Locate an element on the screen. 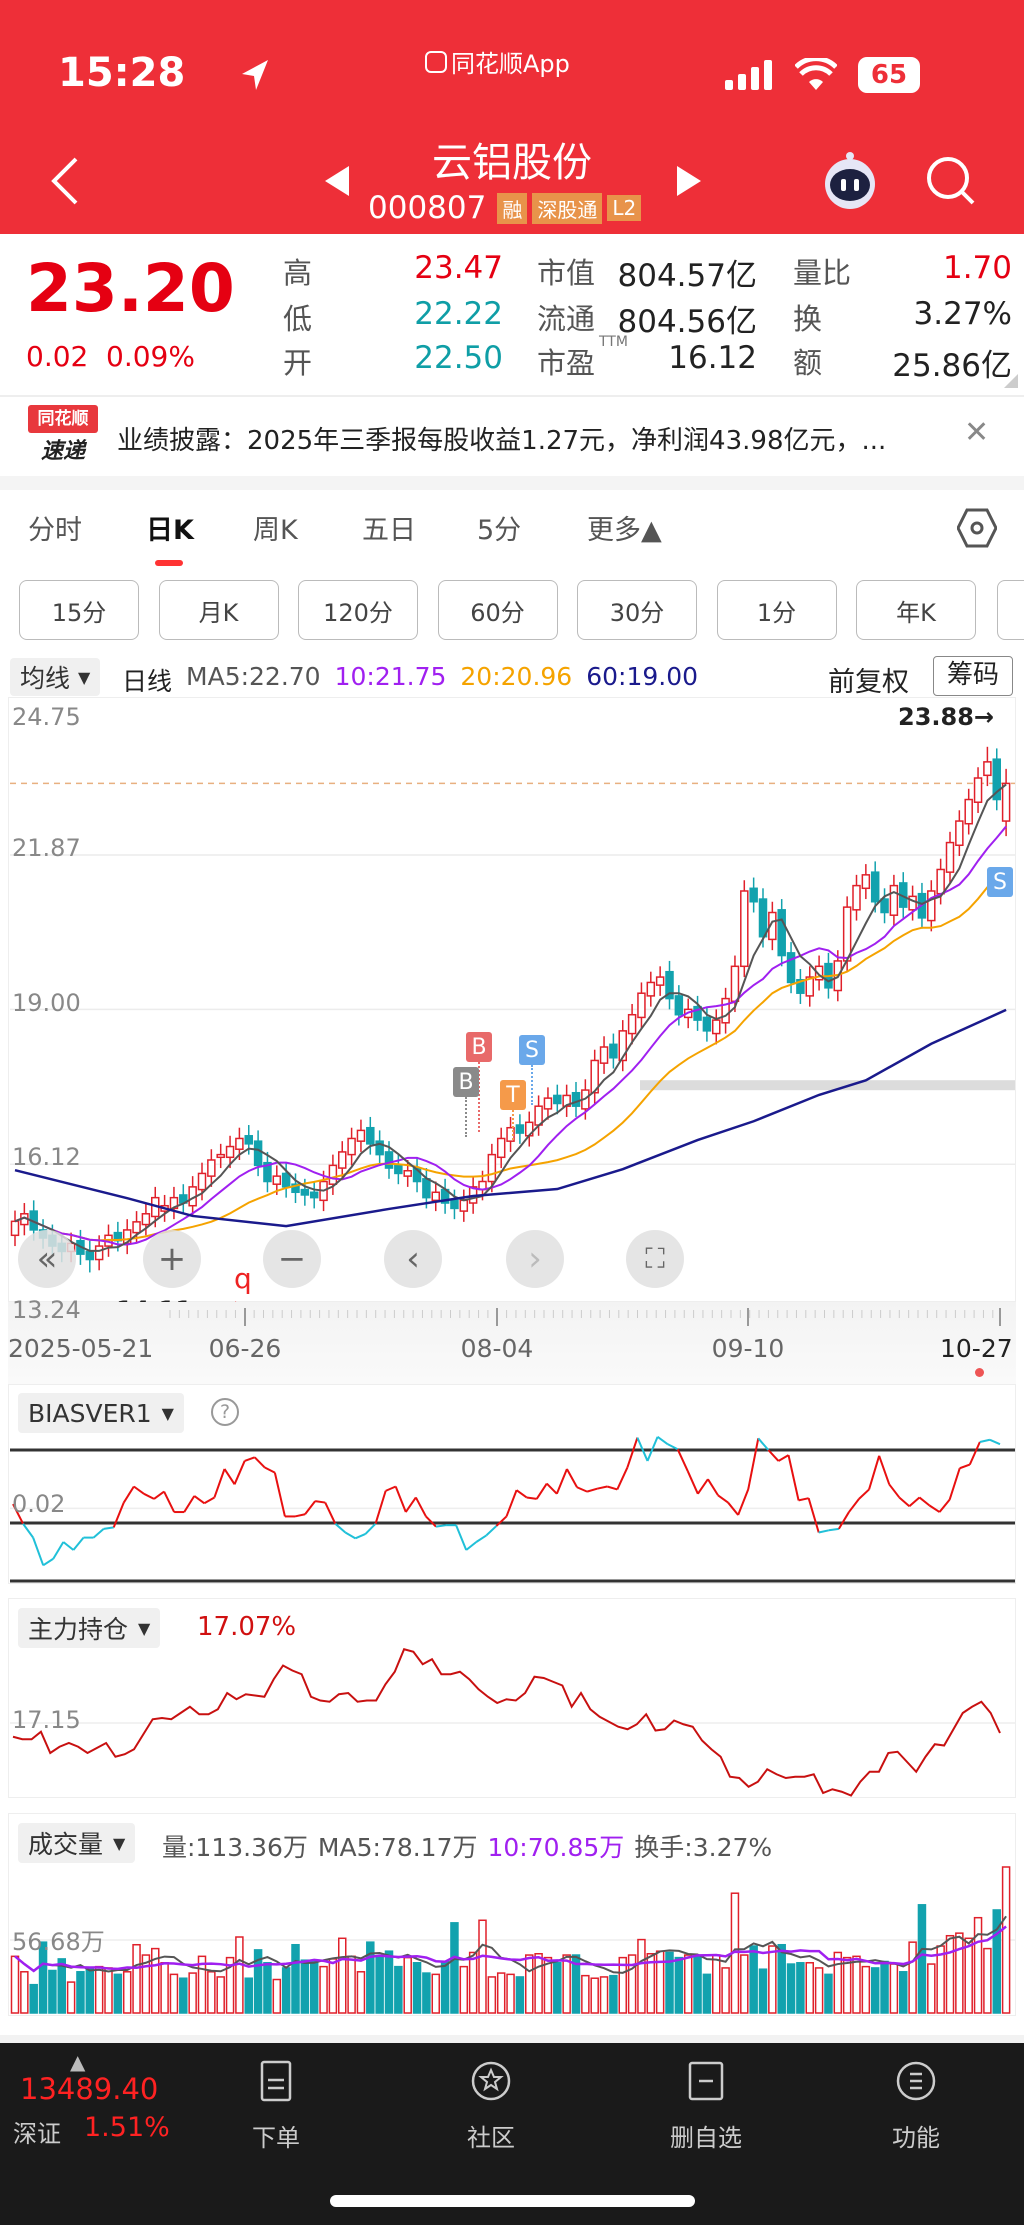 This screenshot has height=2225, width=1024. divider is located at coordinates (512, 483).